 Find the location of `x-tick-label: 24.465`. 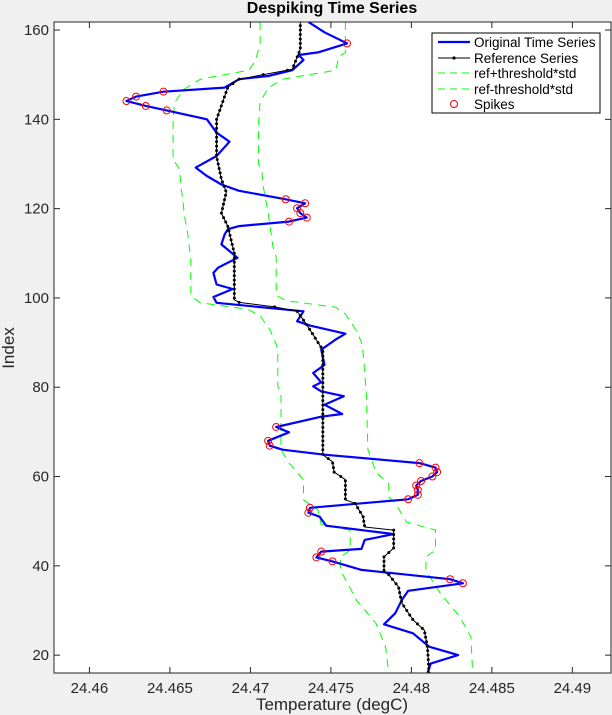

x-tick-label: 24.465 is located at coordinates (170, 688).